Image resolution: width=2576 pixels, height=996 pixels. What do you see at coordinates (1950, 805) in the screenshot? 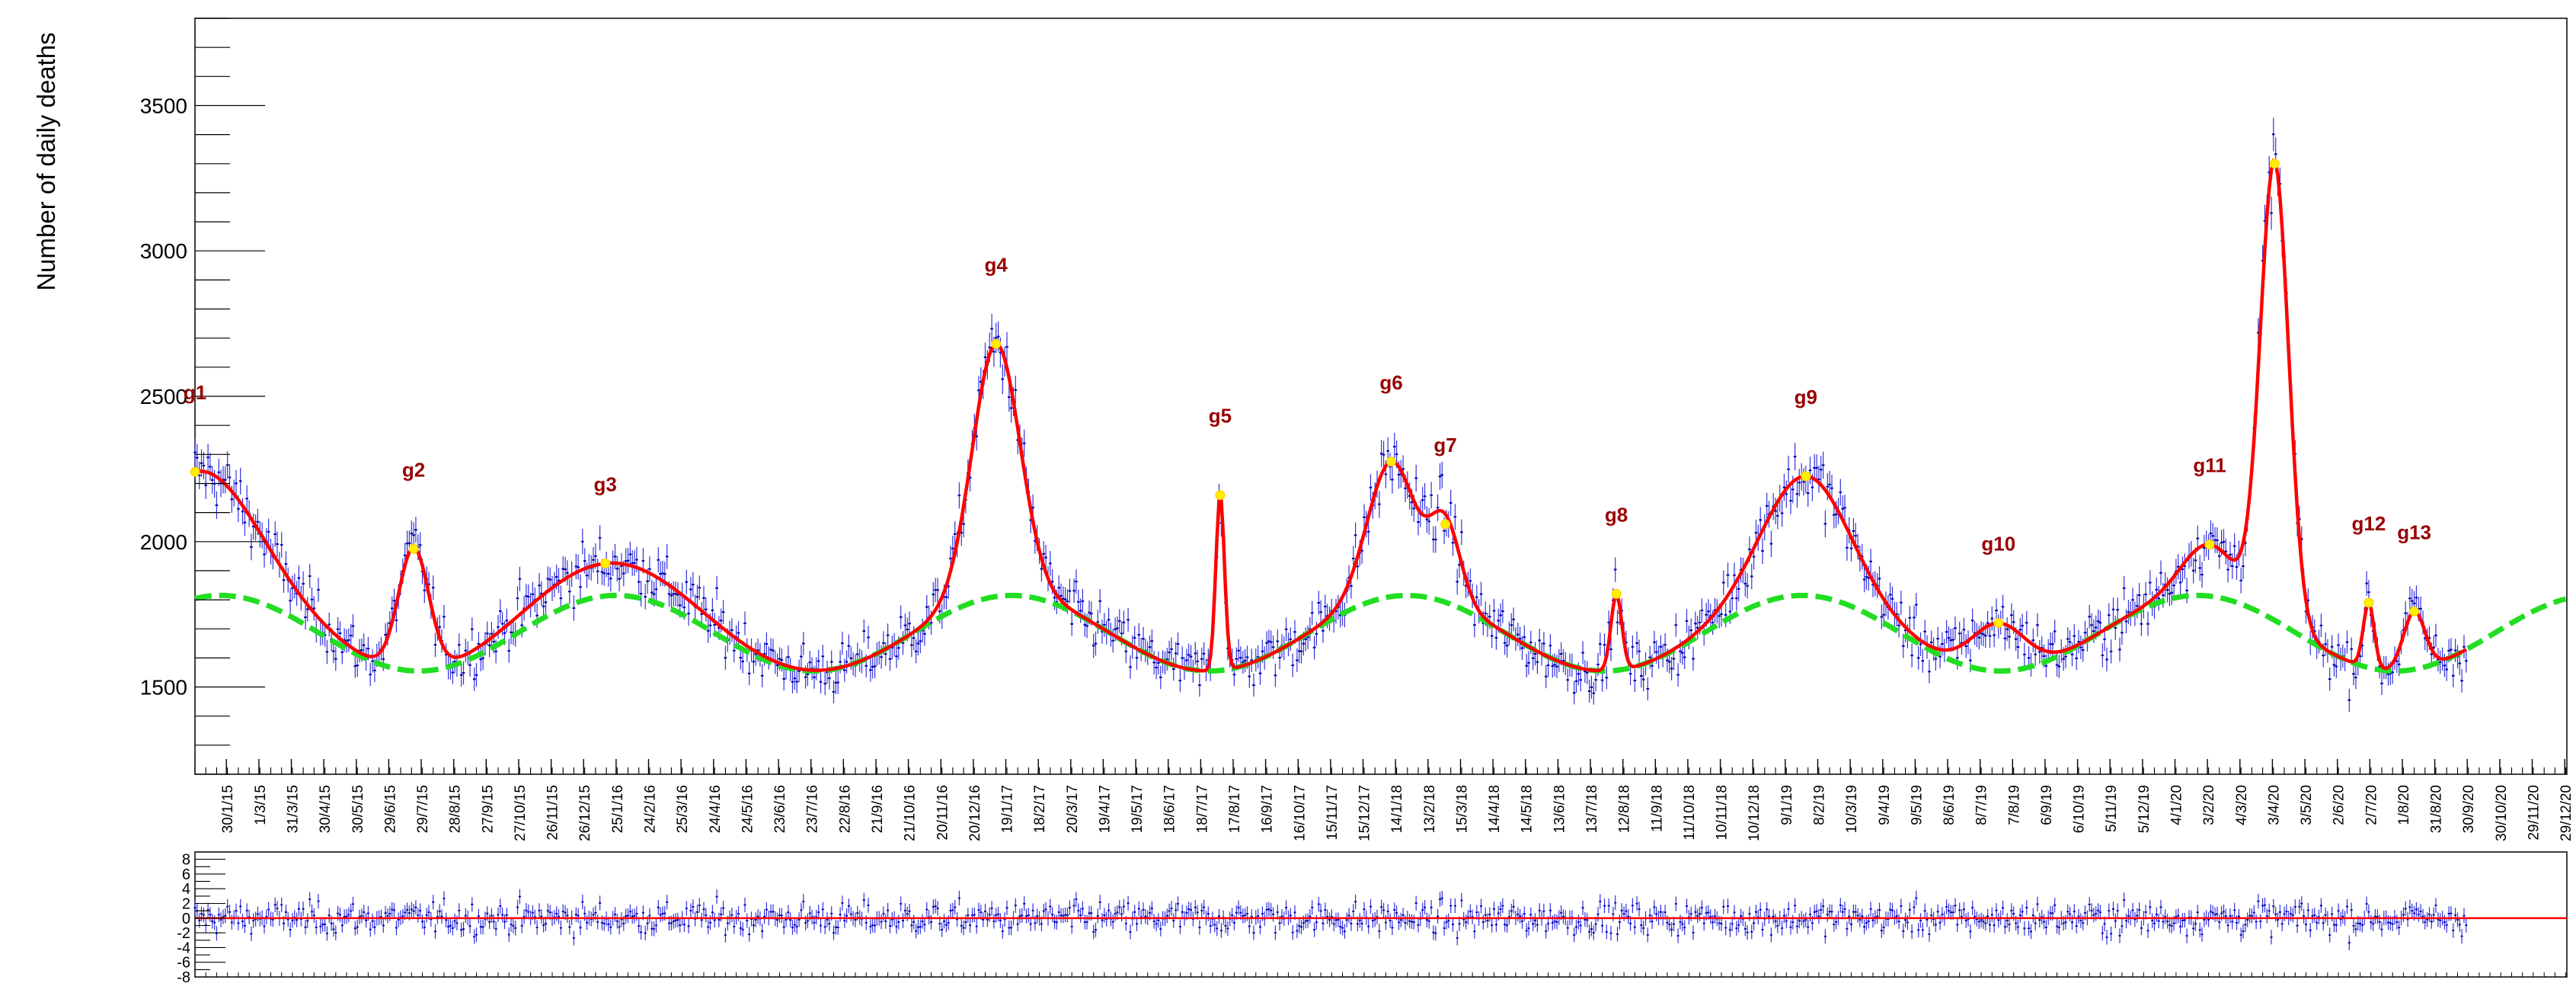
I see `x-tick-label-53: 8/6/19` at bounding box center [1950, 805].